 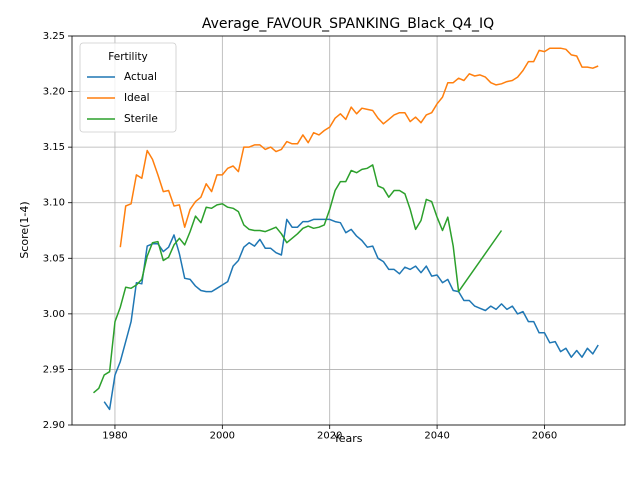 I want to click on x-axis-ticks: 1980 2000 2020 2040 2060, so click(x=329, y=433).